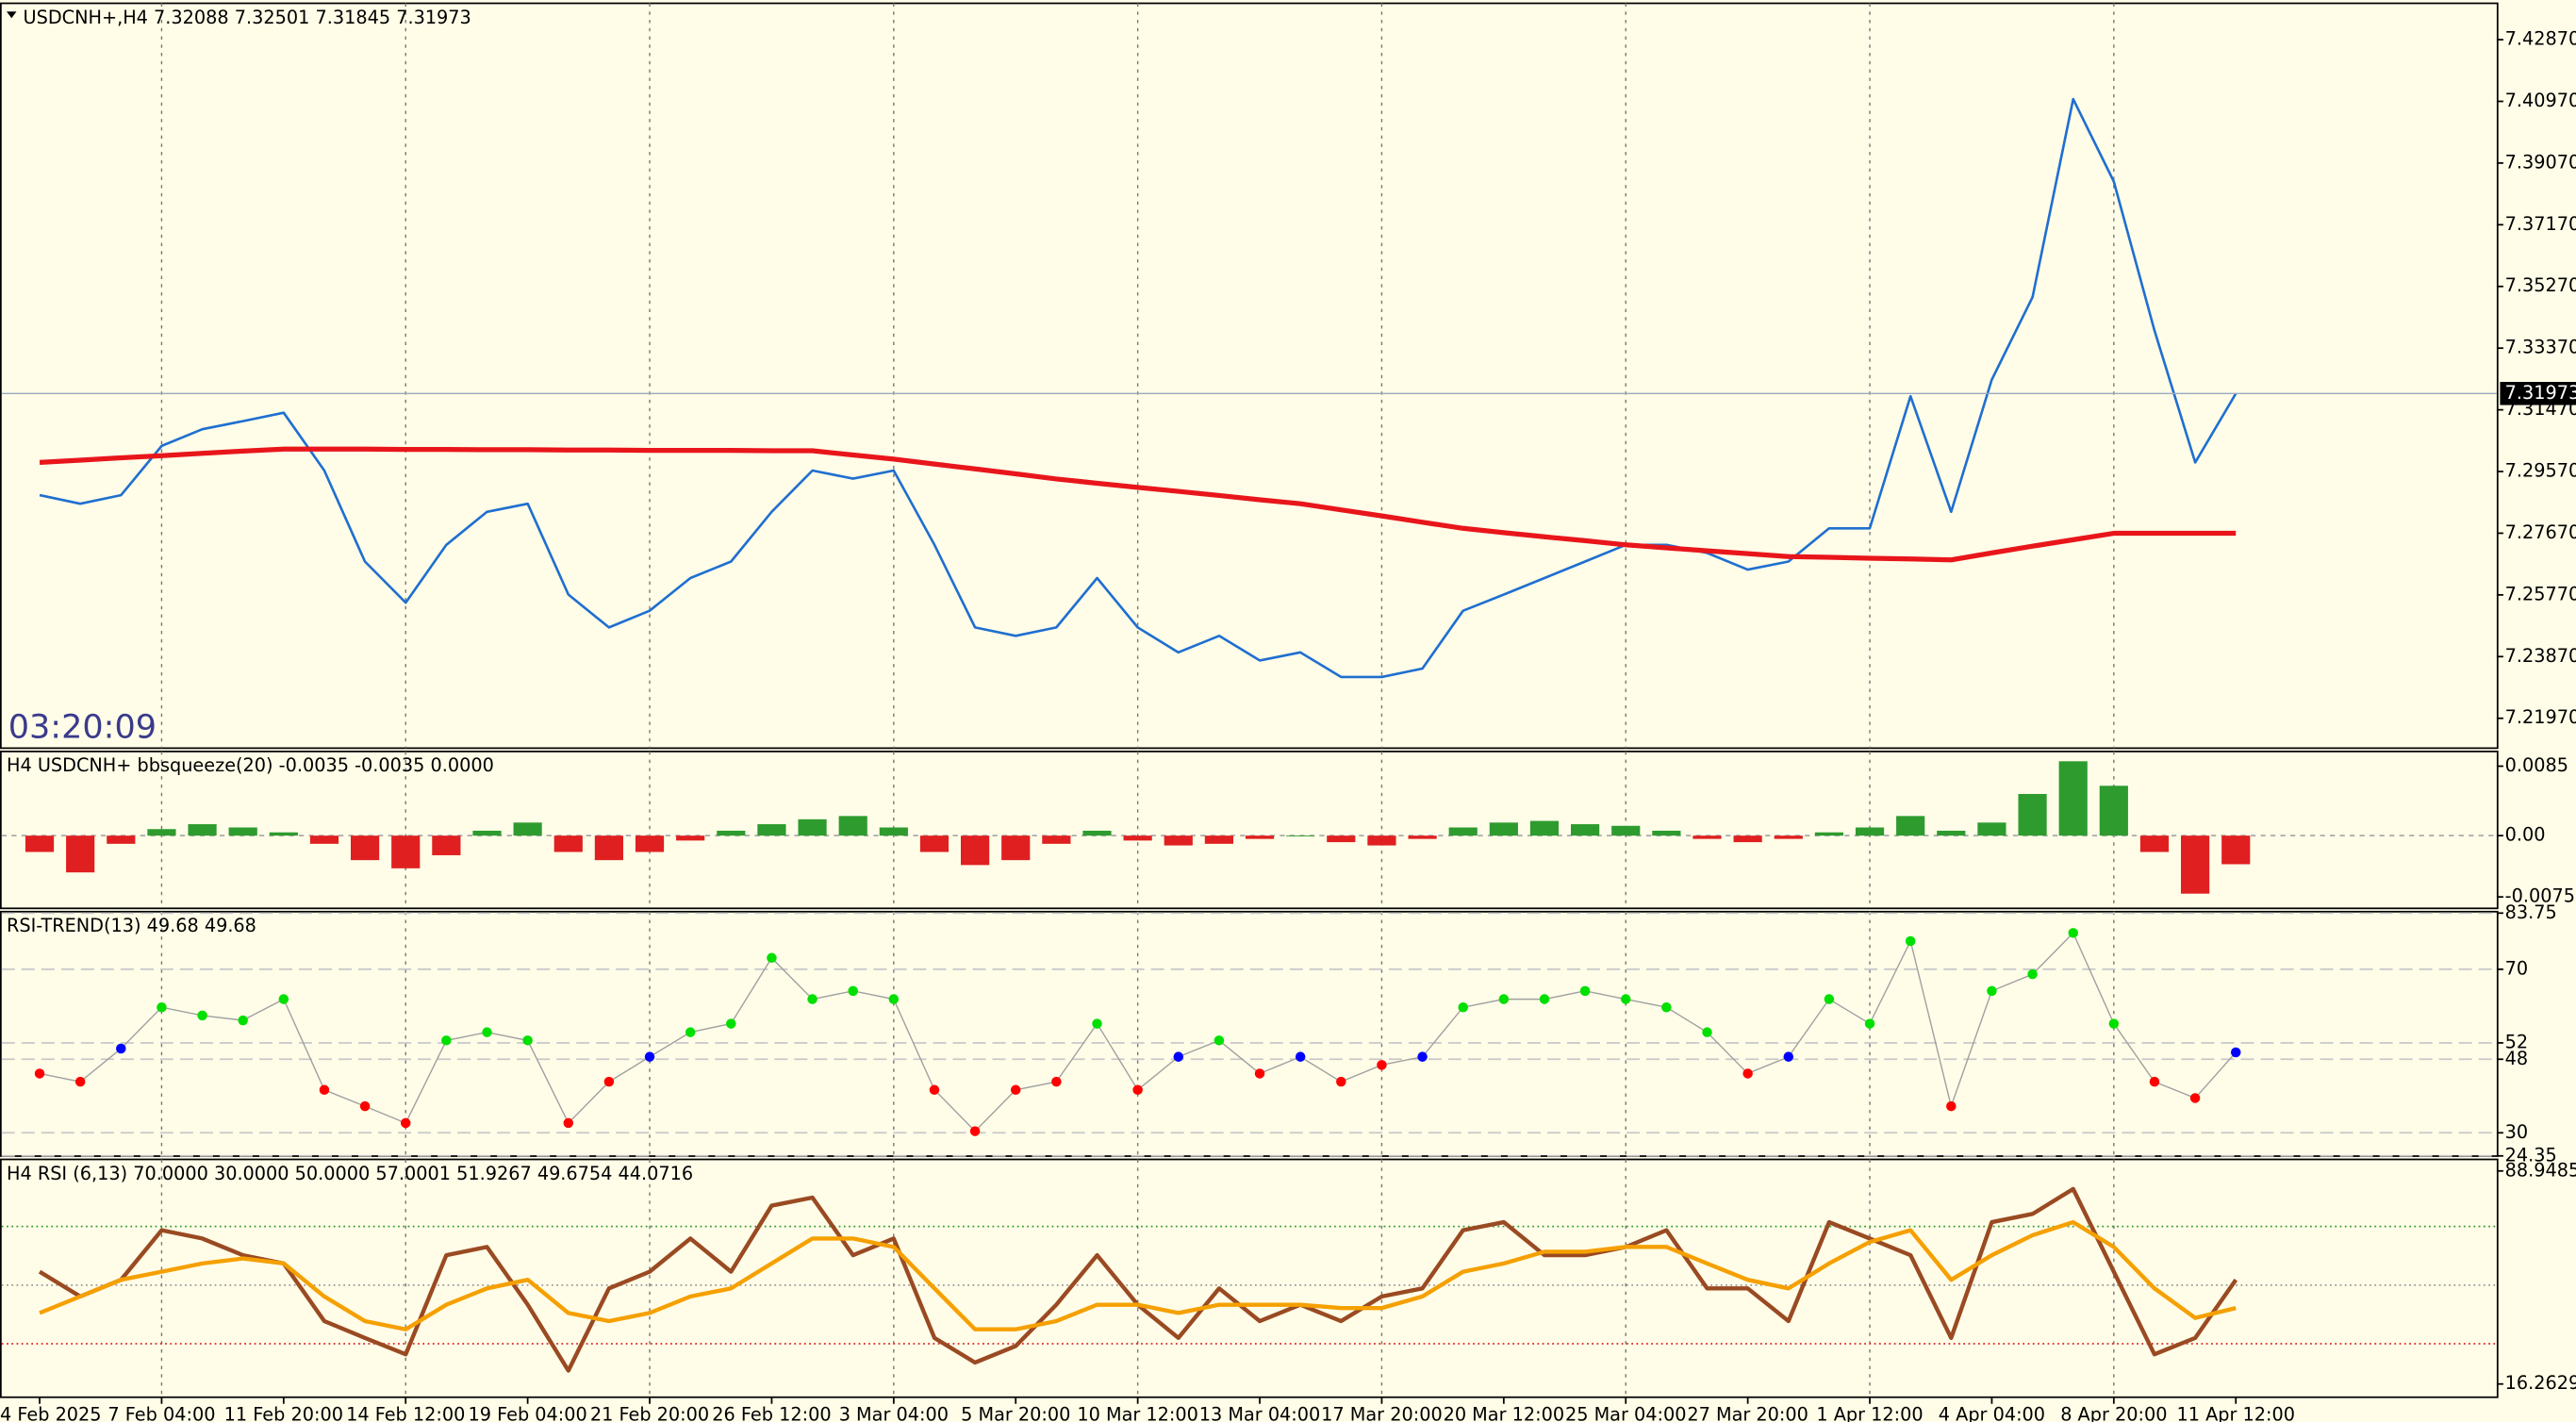 This screenshot has width=2576, height=1422. Describe the element at coordinates (2540, 224) in the screenshot. I see `y-tick-label: 7.37170` at that location.